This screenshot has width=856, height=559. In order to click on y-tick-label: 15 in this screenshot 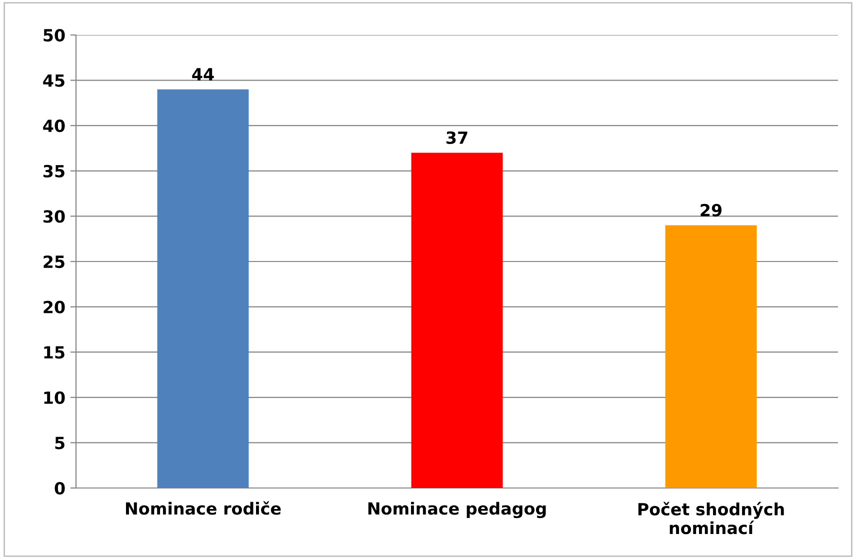, I will do `click(54, 352)`.